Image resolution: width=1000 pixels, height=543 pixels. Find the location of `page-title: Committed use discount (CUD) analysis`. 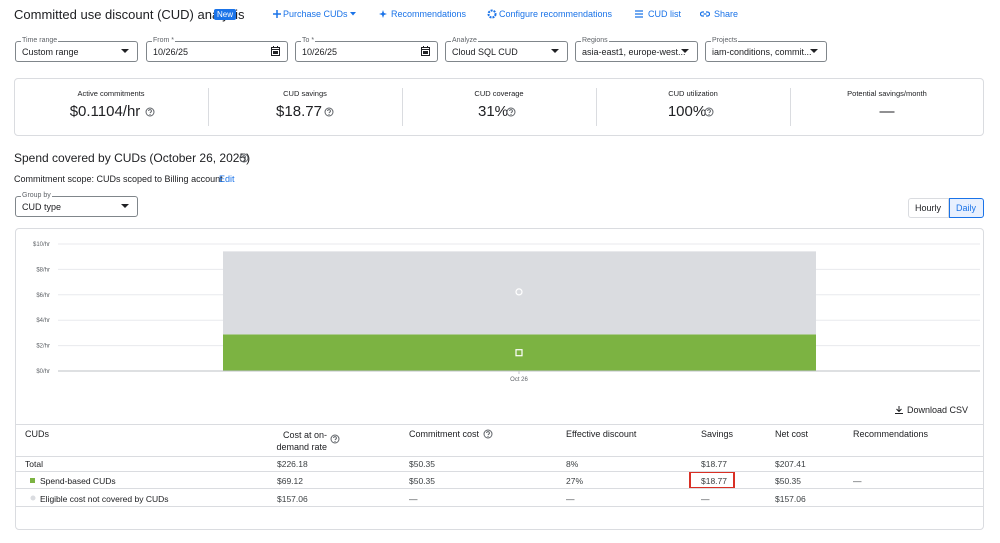

page-title: Committed use discount (CUD) analysis is located at coordinates (129, 14).